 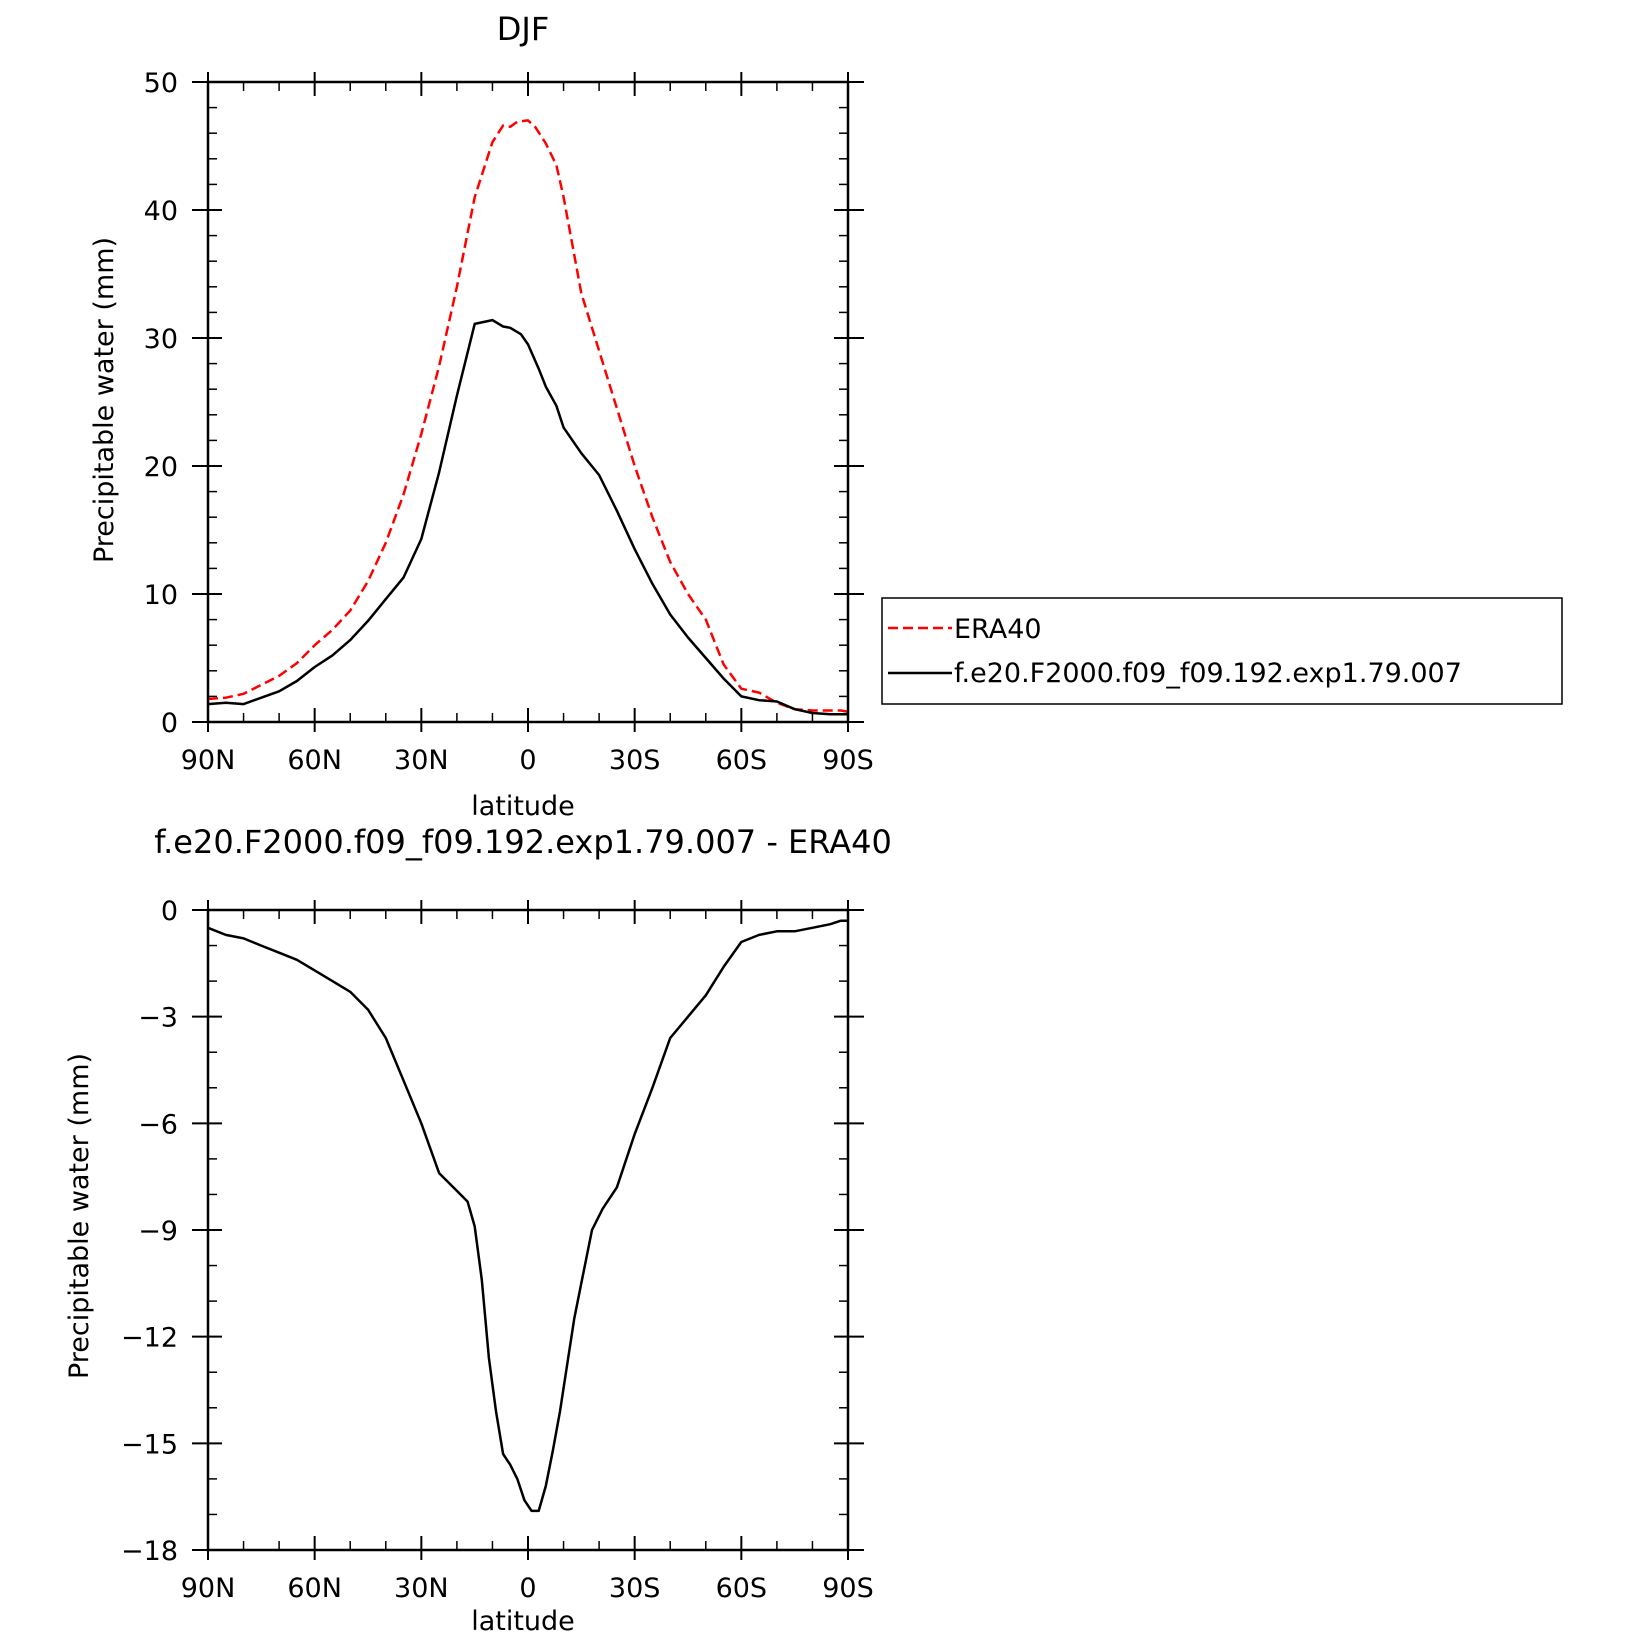 I want to click on panel-top-y-tick-label: 30, so click(x=161, y=339).